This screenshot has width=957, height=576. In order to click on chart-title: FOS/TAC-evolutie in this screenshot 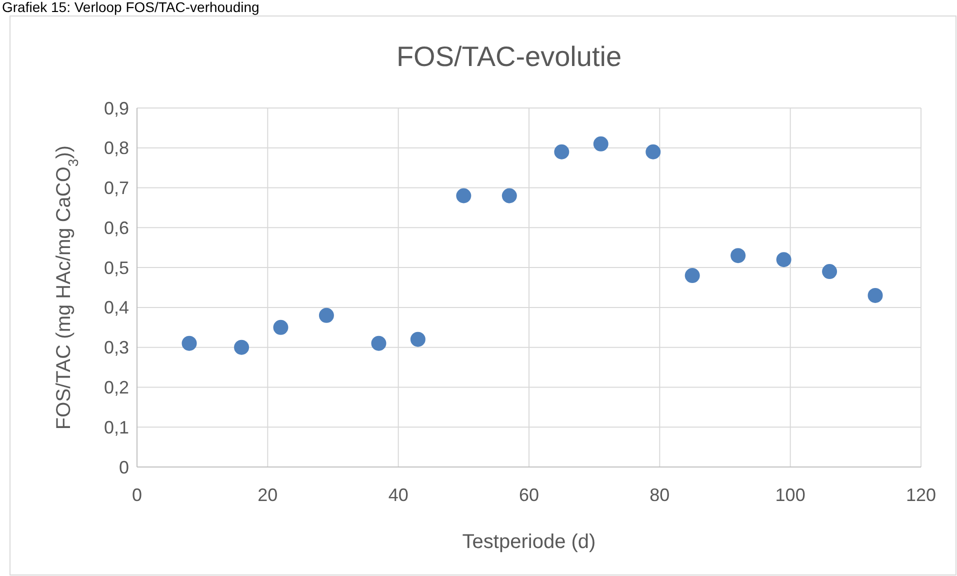, I will do `click(509, 56)`.